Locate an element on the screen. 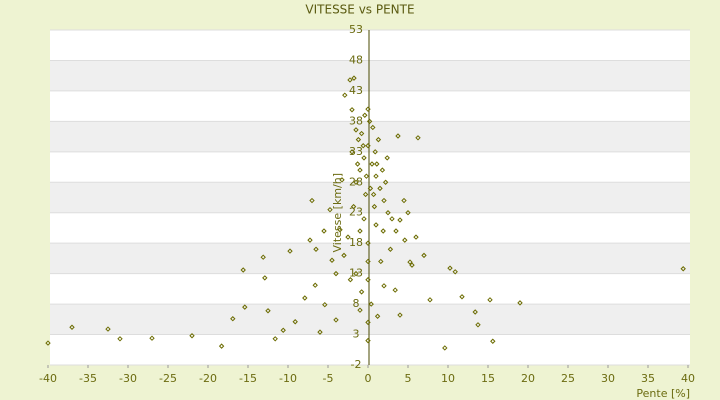 This screenshot has width=720, height=400. x-axis-label: Pente [%] is located at coordinates (663, 393).